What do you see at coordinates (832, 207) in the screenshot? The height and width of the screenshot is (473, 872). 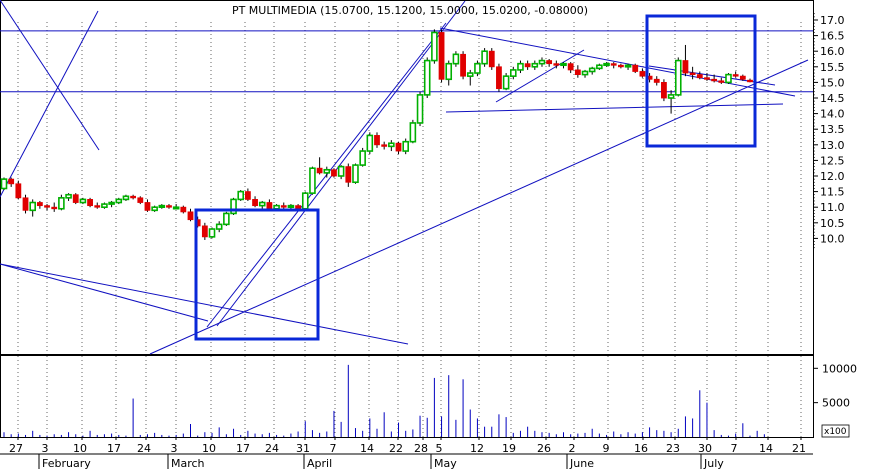 I see `price-tick-label: 11.0` at bounding box center [832, 207].